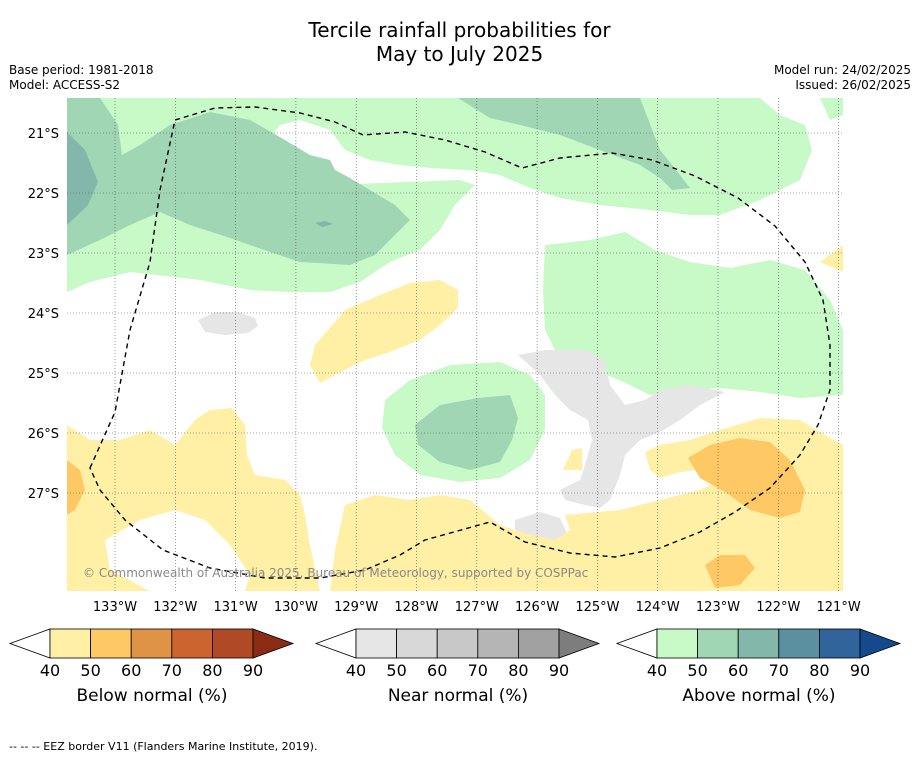 Image resolution: width=919 pixels, height=758 pixels. Describe the element at coordinates (175, 607) in the screenshot. I see `longitude-label: 132°W` at that location.